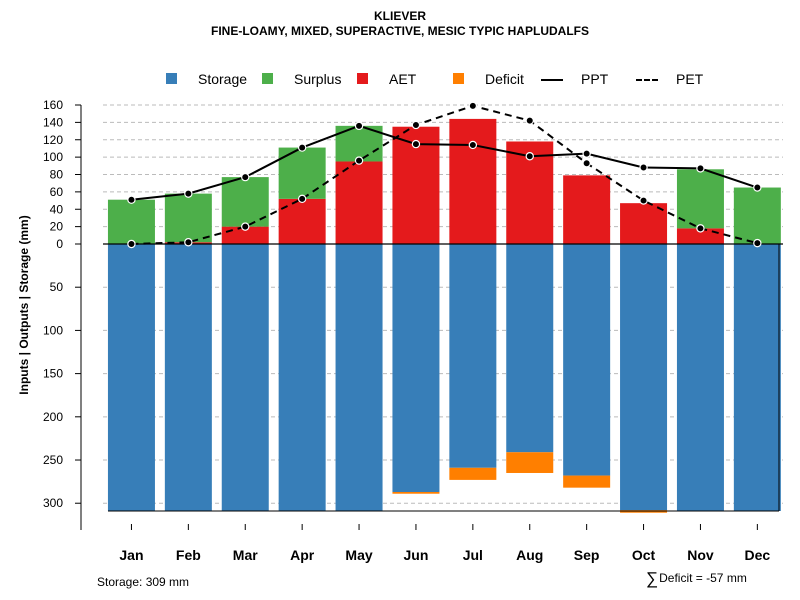  What do you see at coordinates (53, 460) in the screenshot?
I see `y-tick-label: 250` at bounding box center [53, 460].